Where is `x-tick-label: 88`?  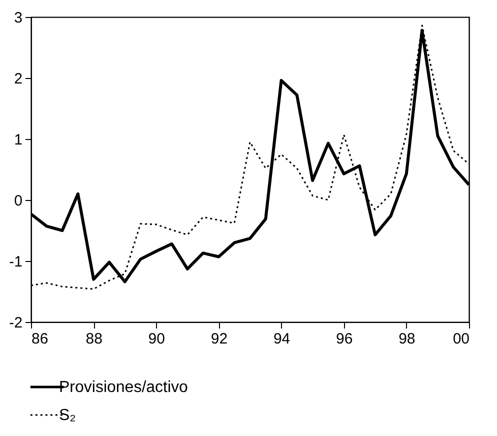 x-tick-label: 88 is located at coordinates (94, 339).